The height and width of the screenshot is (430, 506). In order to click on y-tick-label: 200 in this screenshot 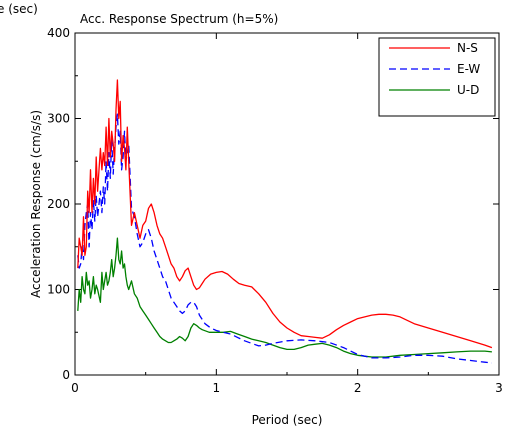, I will do `click(58, 204)`.